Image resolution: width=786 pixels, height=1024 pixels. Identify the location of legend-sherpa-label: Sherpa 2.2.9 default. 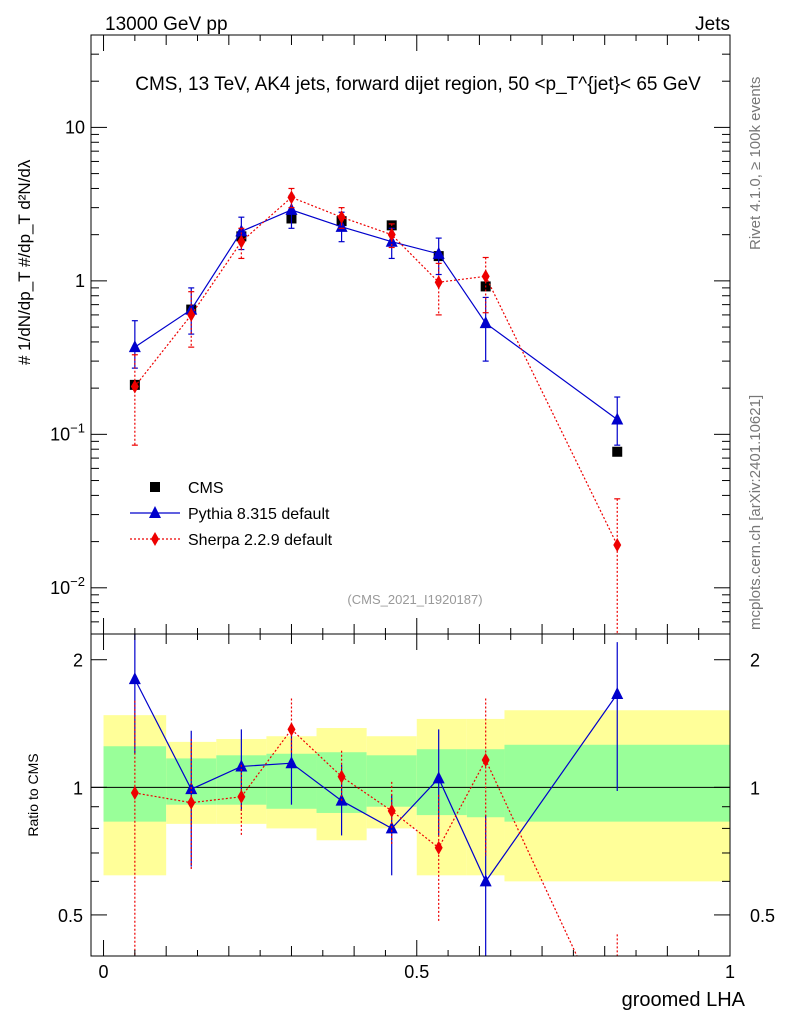
(260, 540).